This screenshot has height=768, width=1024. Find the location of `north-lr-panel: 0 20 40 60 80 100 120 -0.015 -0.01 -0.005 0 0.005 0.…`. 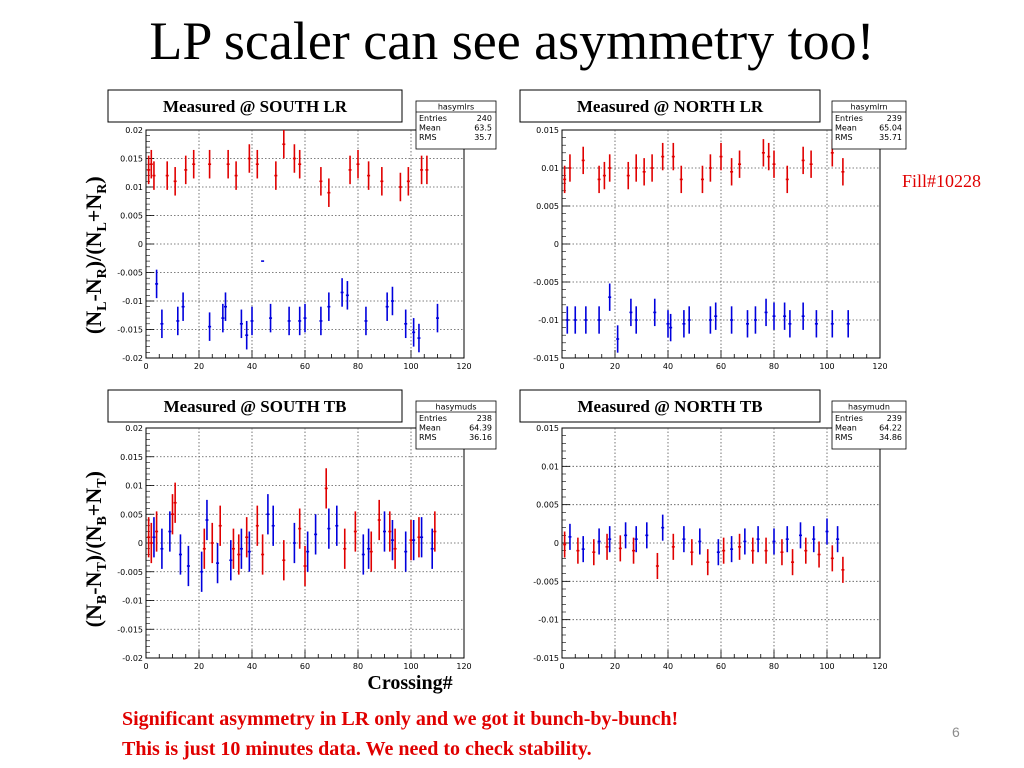

north-lr-panel: 0 20 40 60 80 100 120 -0.015 -0.01 -0.005 0 0.005 0.… is located at coordinates (713, 230).